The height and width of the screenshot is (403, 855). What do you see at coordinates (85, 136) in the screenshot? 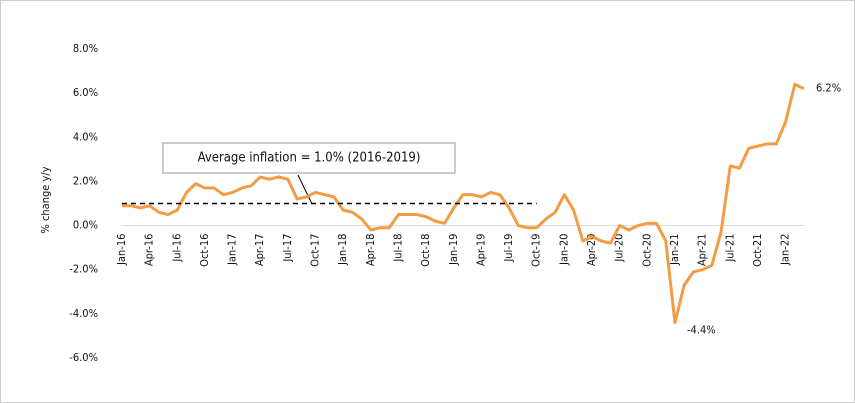
I see `y-tick-label: 4.0%` at bounding box center [85, 136].